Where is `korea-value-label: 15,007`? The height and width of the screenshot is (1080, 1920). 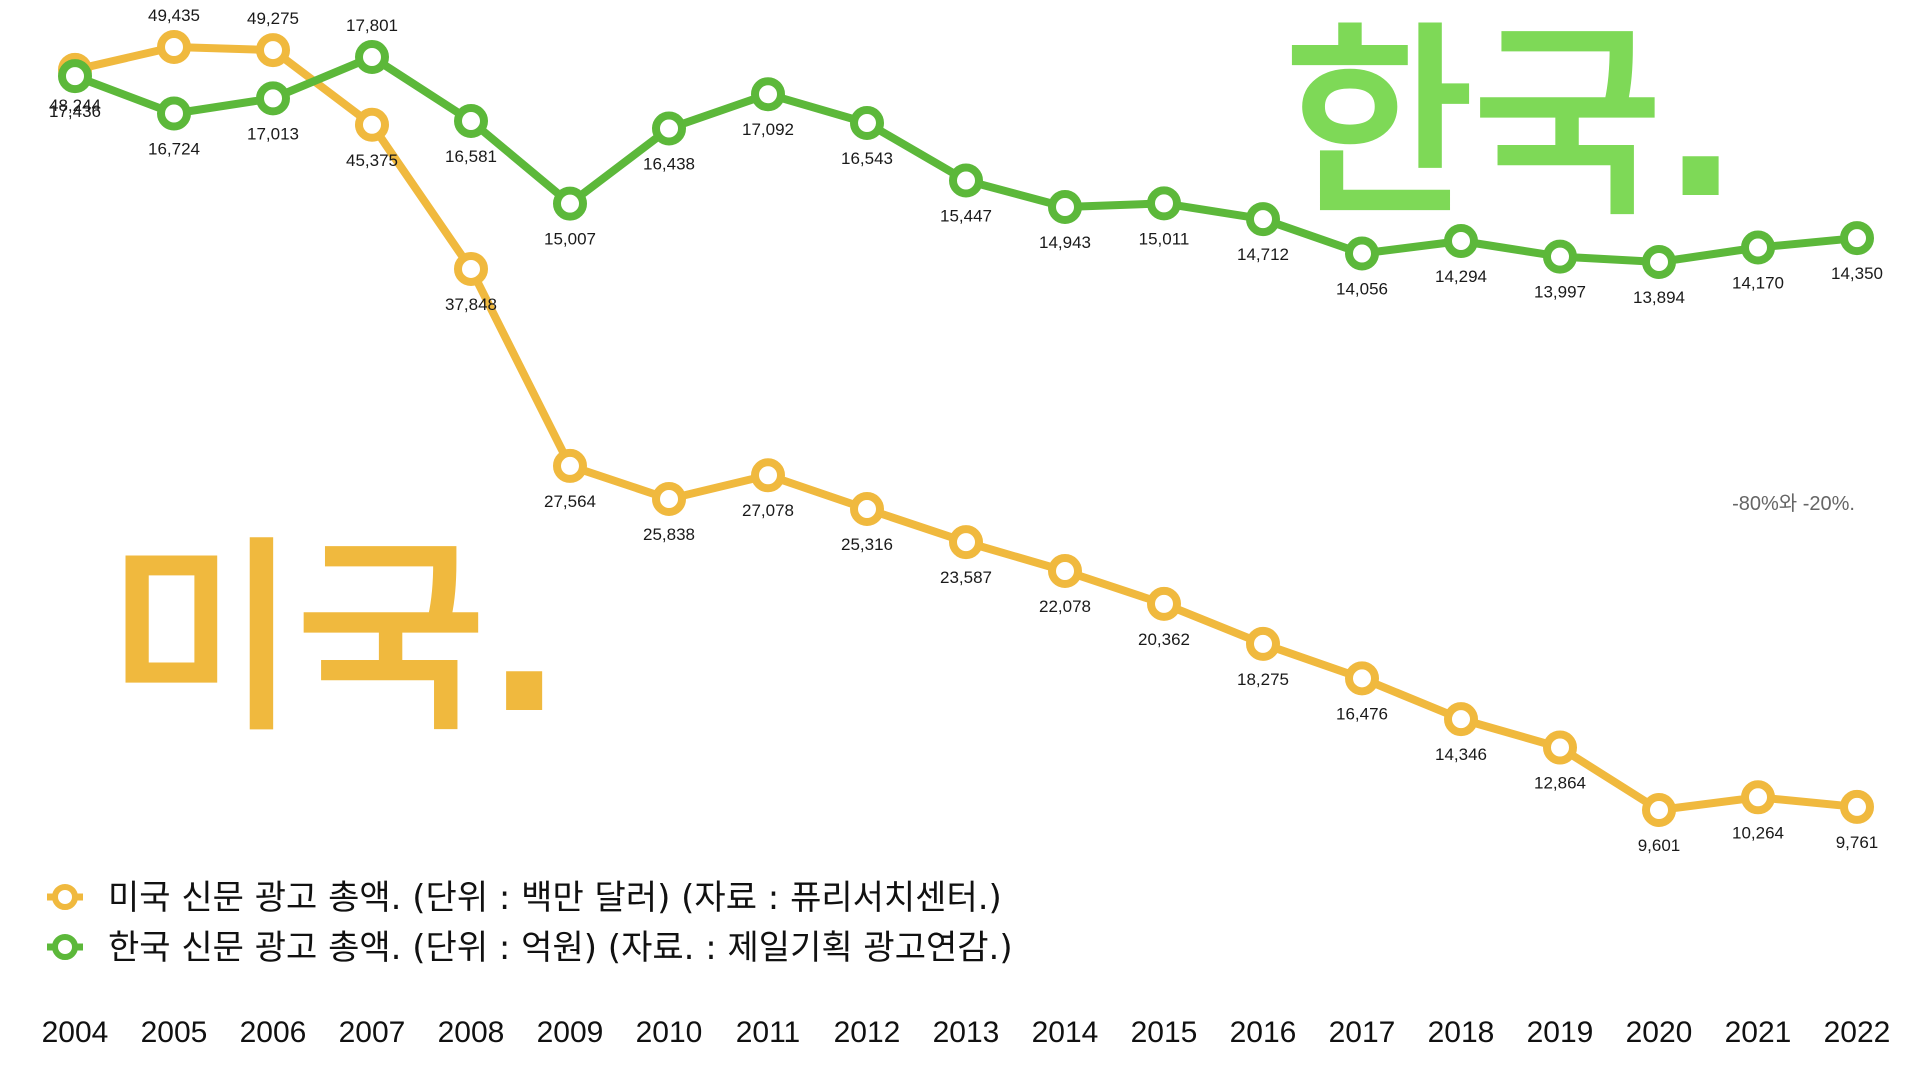
korea-value-label: 15,007 is located at coordinates (570, 239).